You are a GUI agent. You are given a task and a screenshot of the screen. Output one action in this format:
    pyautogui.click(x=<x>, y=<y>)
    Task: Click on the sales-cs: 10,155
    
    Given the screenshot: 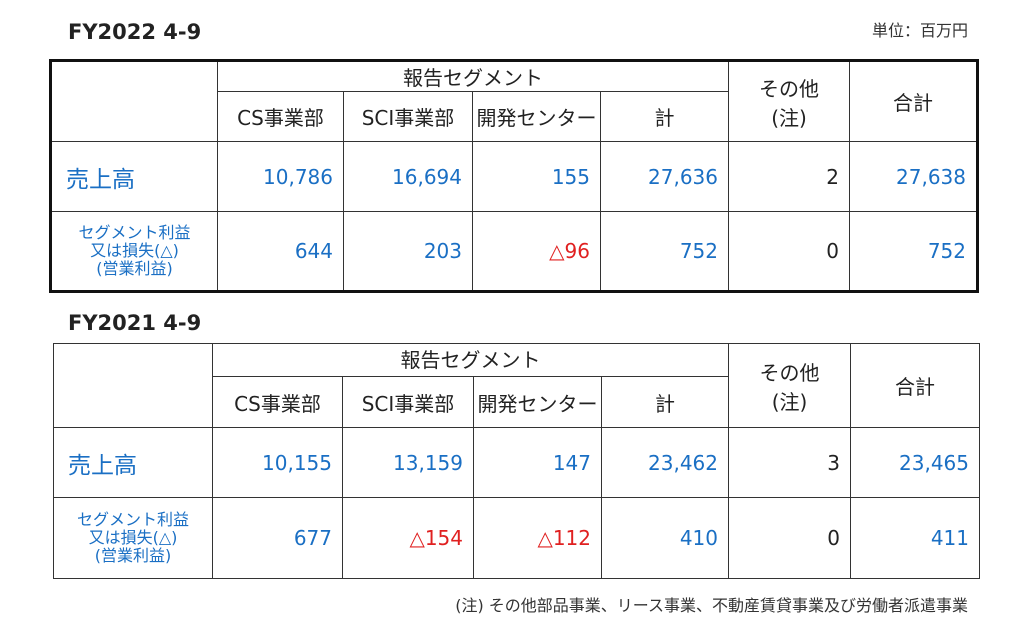 What is the action you would take?
    pyautogui.click(x=277, y=462)
    